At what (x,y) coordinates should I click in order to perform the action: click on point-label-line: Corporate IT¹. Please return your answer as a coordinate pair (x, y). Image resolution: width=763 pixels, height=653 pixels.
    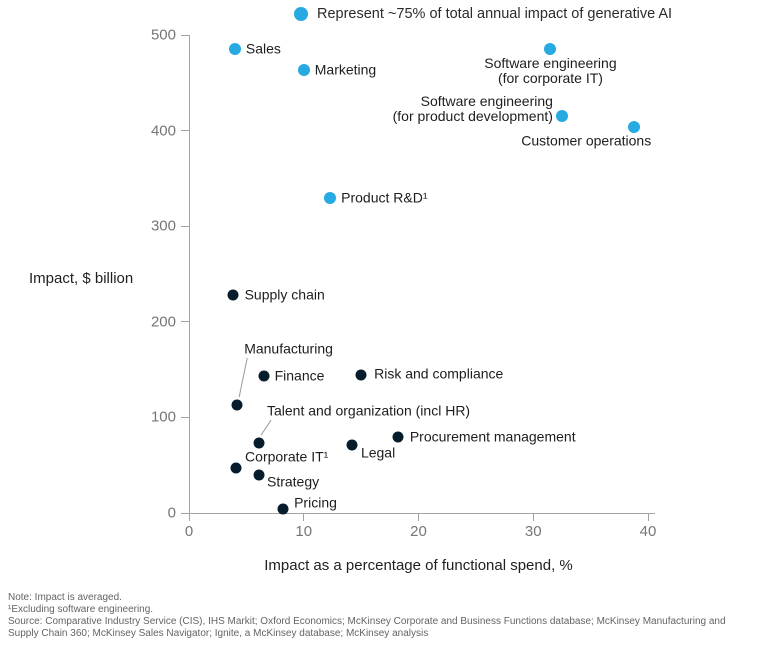
    Looking at the image, I should click on (287, 456).